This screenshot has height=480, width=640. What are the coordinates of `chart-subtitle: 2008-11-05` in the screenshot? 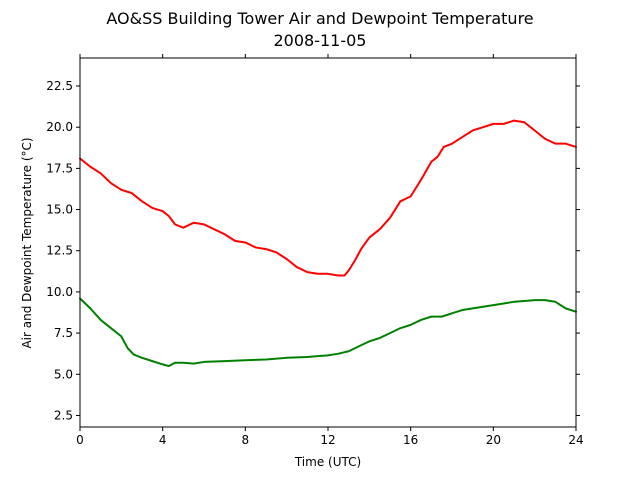 It's located at (320, 40).